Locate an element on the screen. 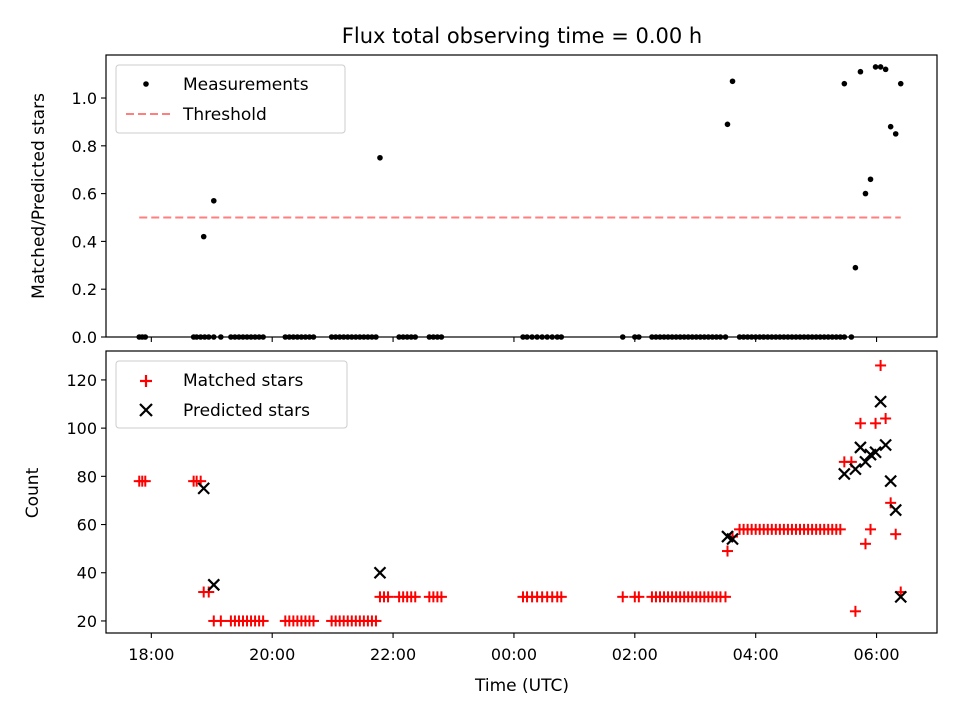  legend-threshold-label: Threshold is located at coordinates (224, 115).